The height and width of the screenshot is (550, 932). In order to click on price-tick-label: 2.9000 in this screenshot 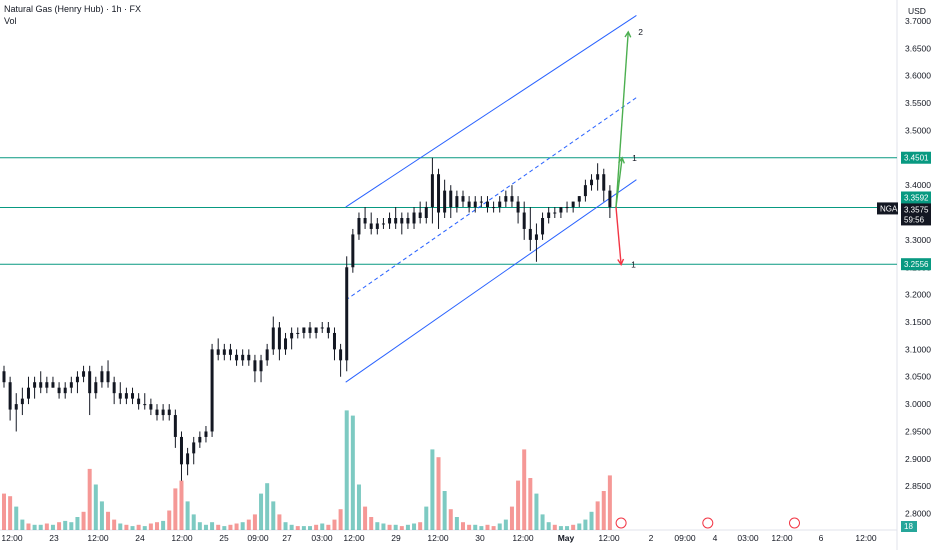, I will do `click(918, 459)`.